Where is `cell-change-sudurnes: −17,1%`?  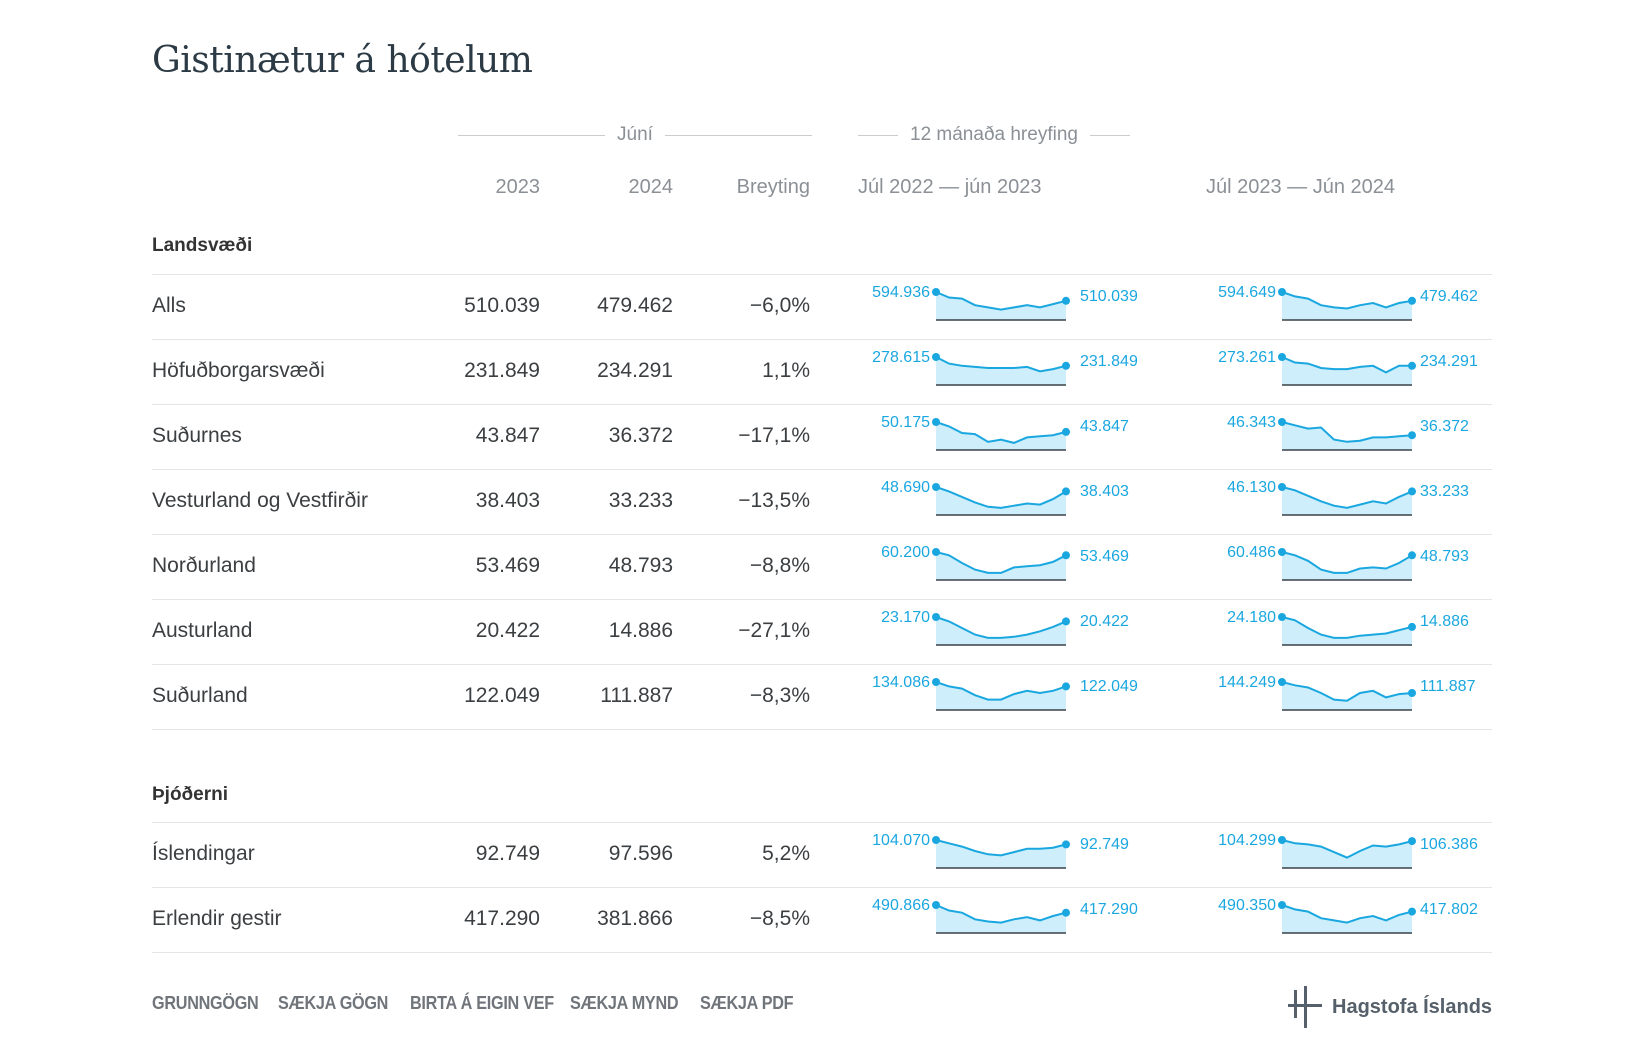 cell-change-sudurnes: −17,1% is located at coordinates (774, 435).